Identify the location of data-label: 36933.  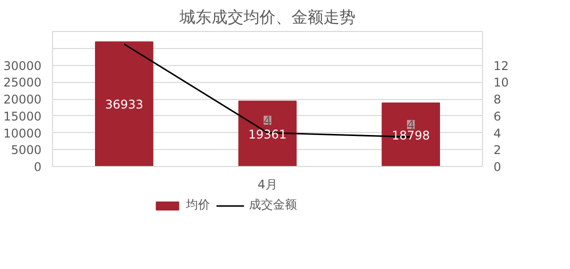
(124, 105).